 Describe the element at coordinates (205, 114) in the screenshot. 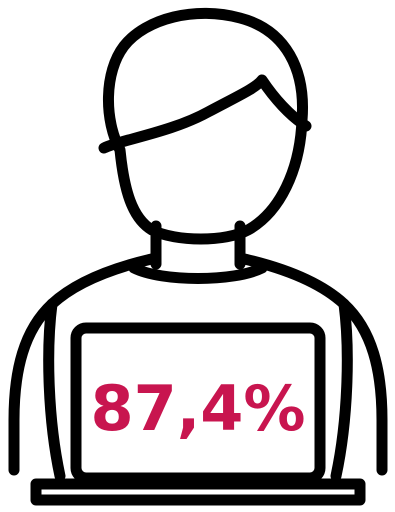

I see `hair-outline` at that location.